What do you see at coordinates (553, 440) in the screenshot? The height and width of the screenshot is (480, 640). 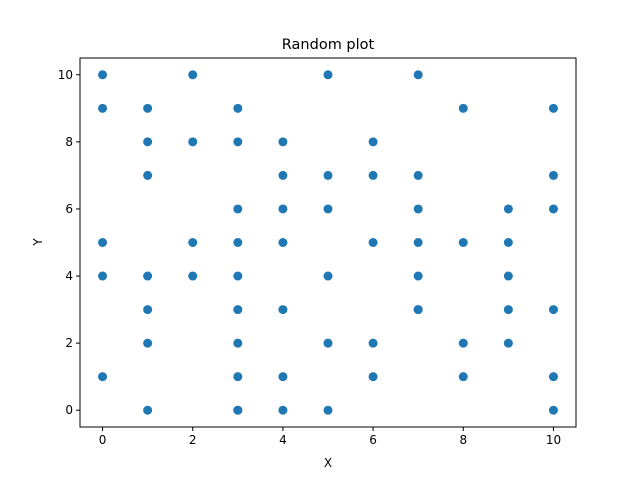 I see `x-tick-label: 10` at bounding box center [553, 440].